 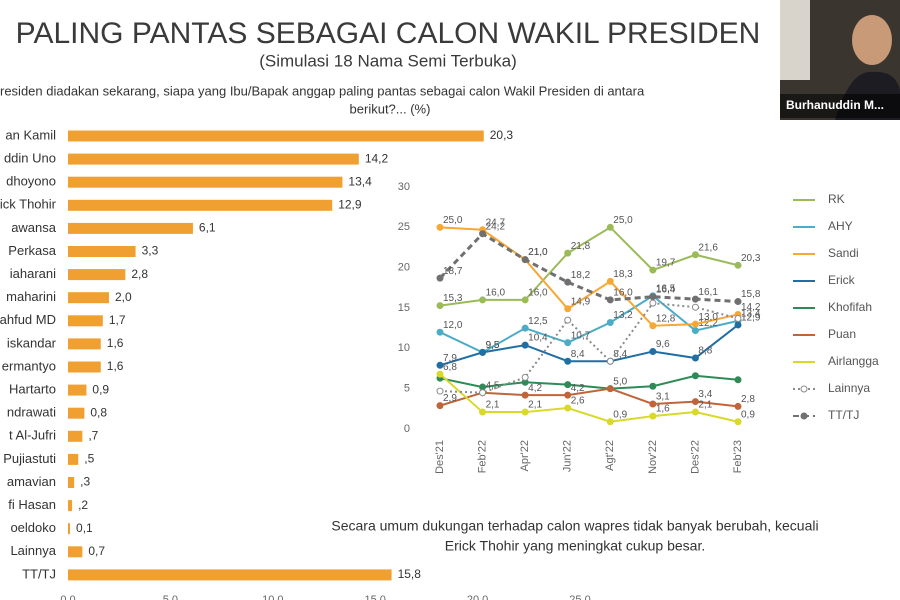 What do you see at coordinates (653, 457) in the screenshot?
I see `x-tick-label: Nov'22` at bounding box center [653, 457].